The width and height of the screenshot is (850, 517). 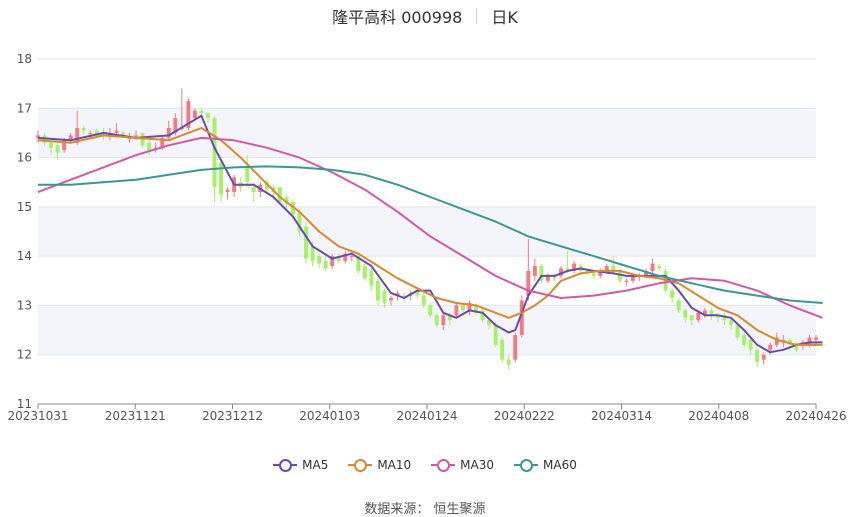 I want to click on x-tick-label: 20231031, so click(x=37, y=416).